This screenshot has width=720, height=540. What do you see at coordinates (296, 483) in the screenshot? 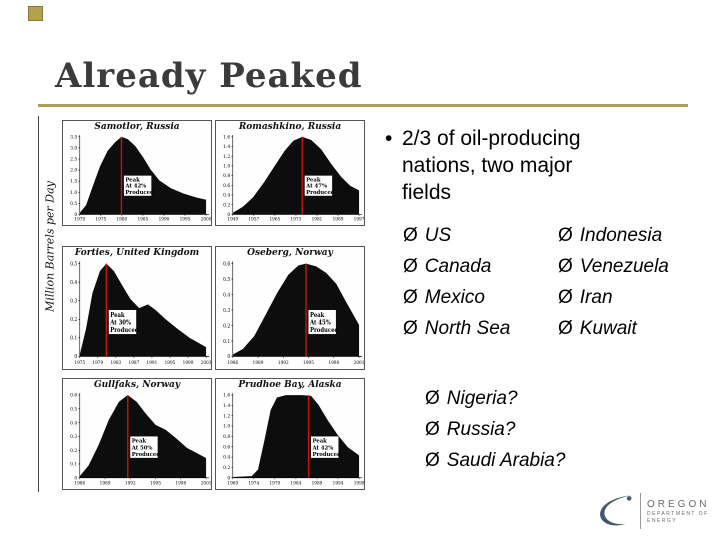
I see `svg-text: 1984` at bounding box center [296, 483].